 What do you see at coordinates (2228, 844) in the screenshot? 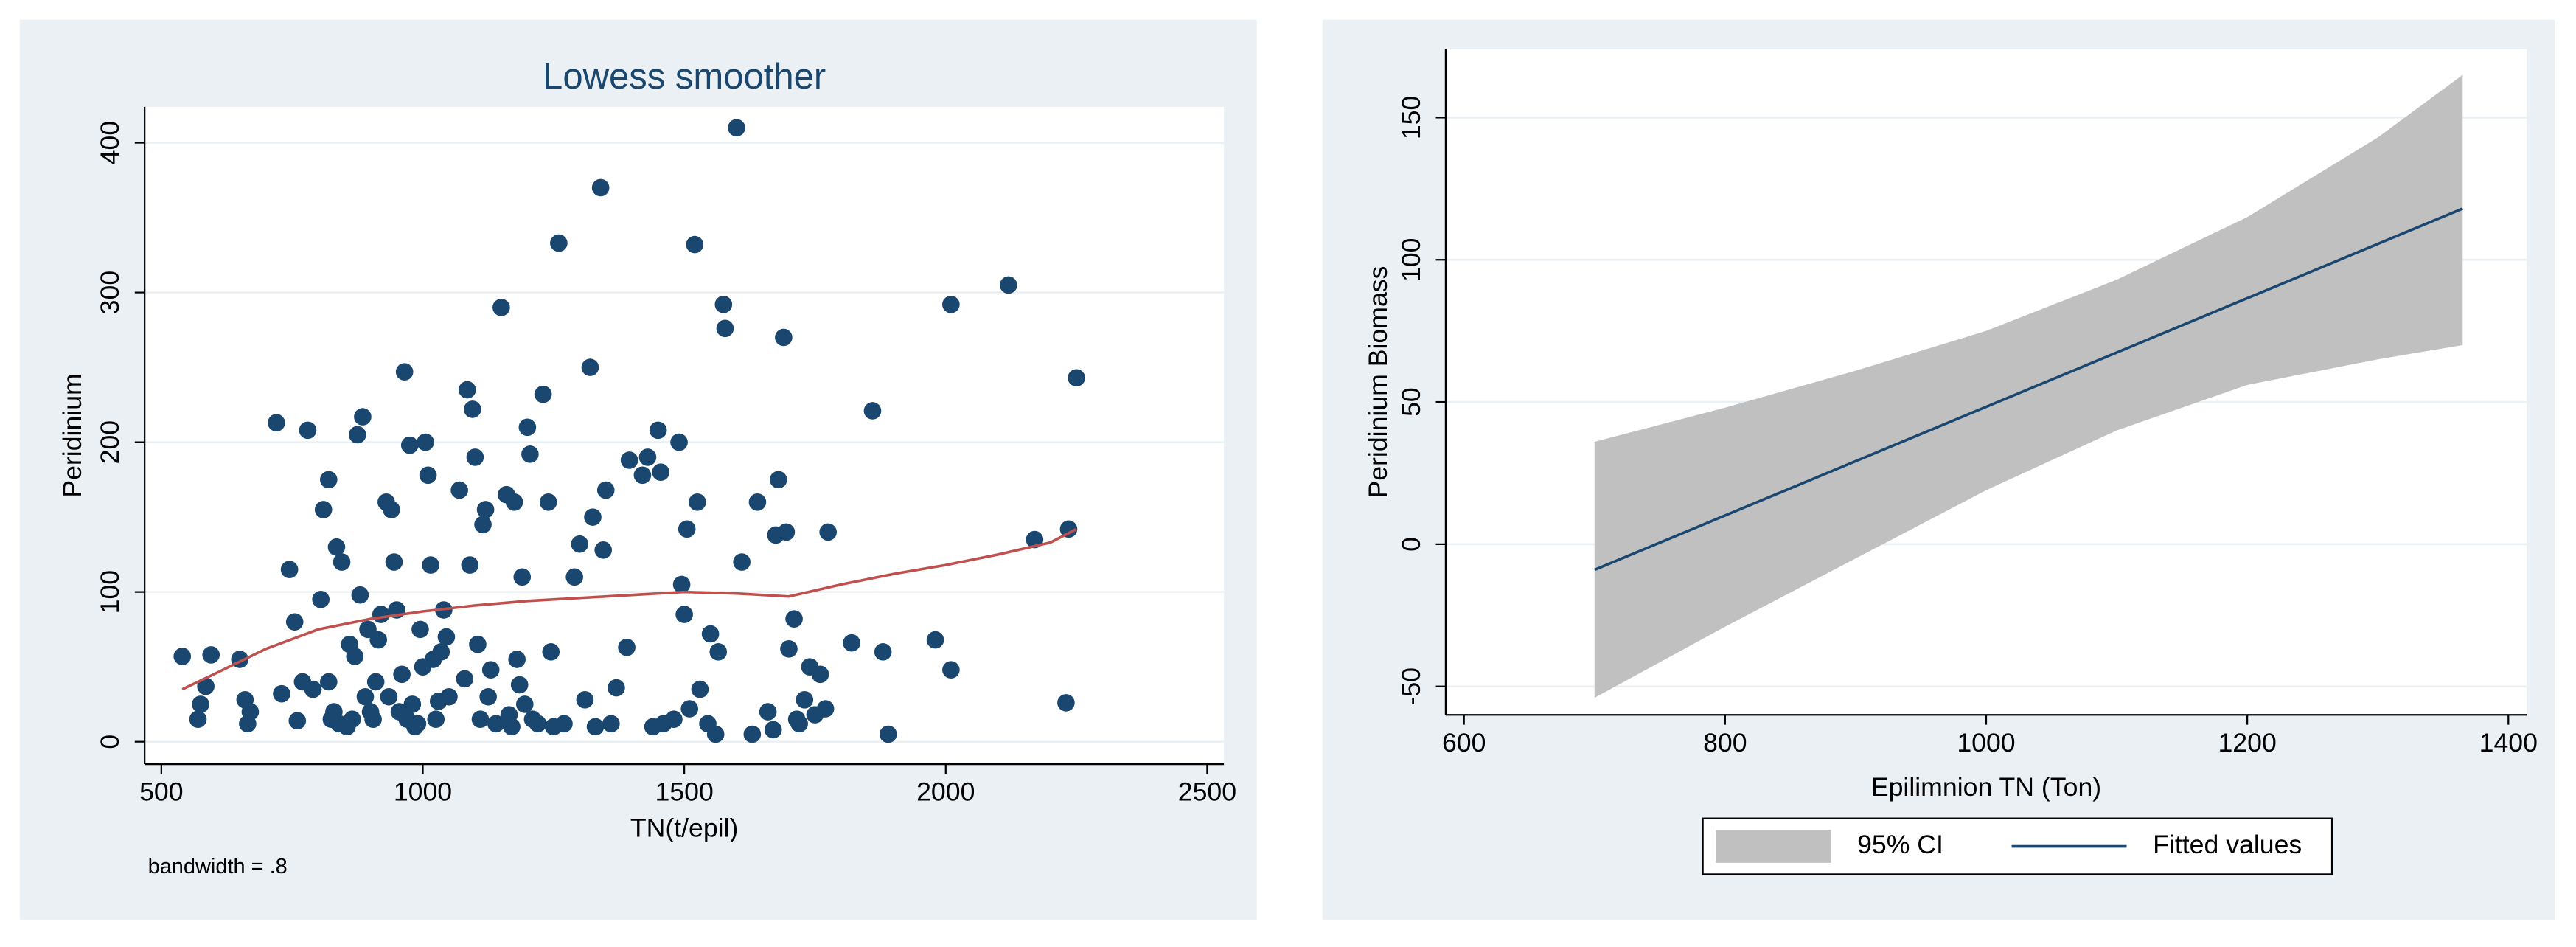
I see `legend-label: Fitted values` at bounding box center [2228, 844].